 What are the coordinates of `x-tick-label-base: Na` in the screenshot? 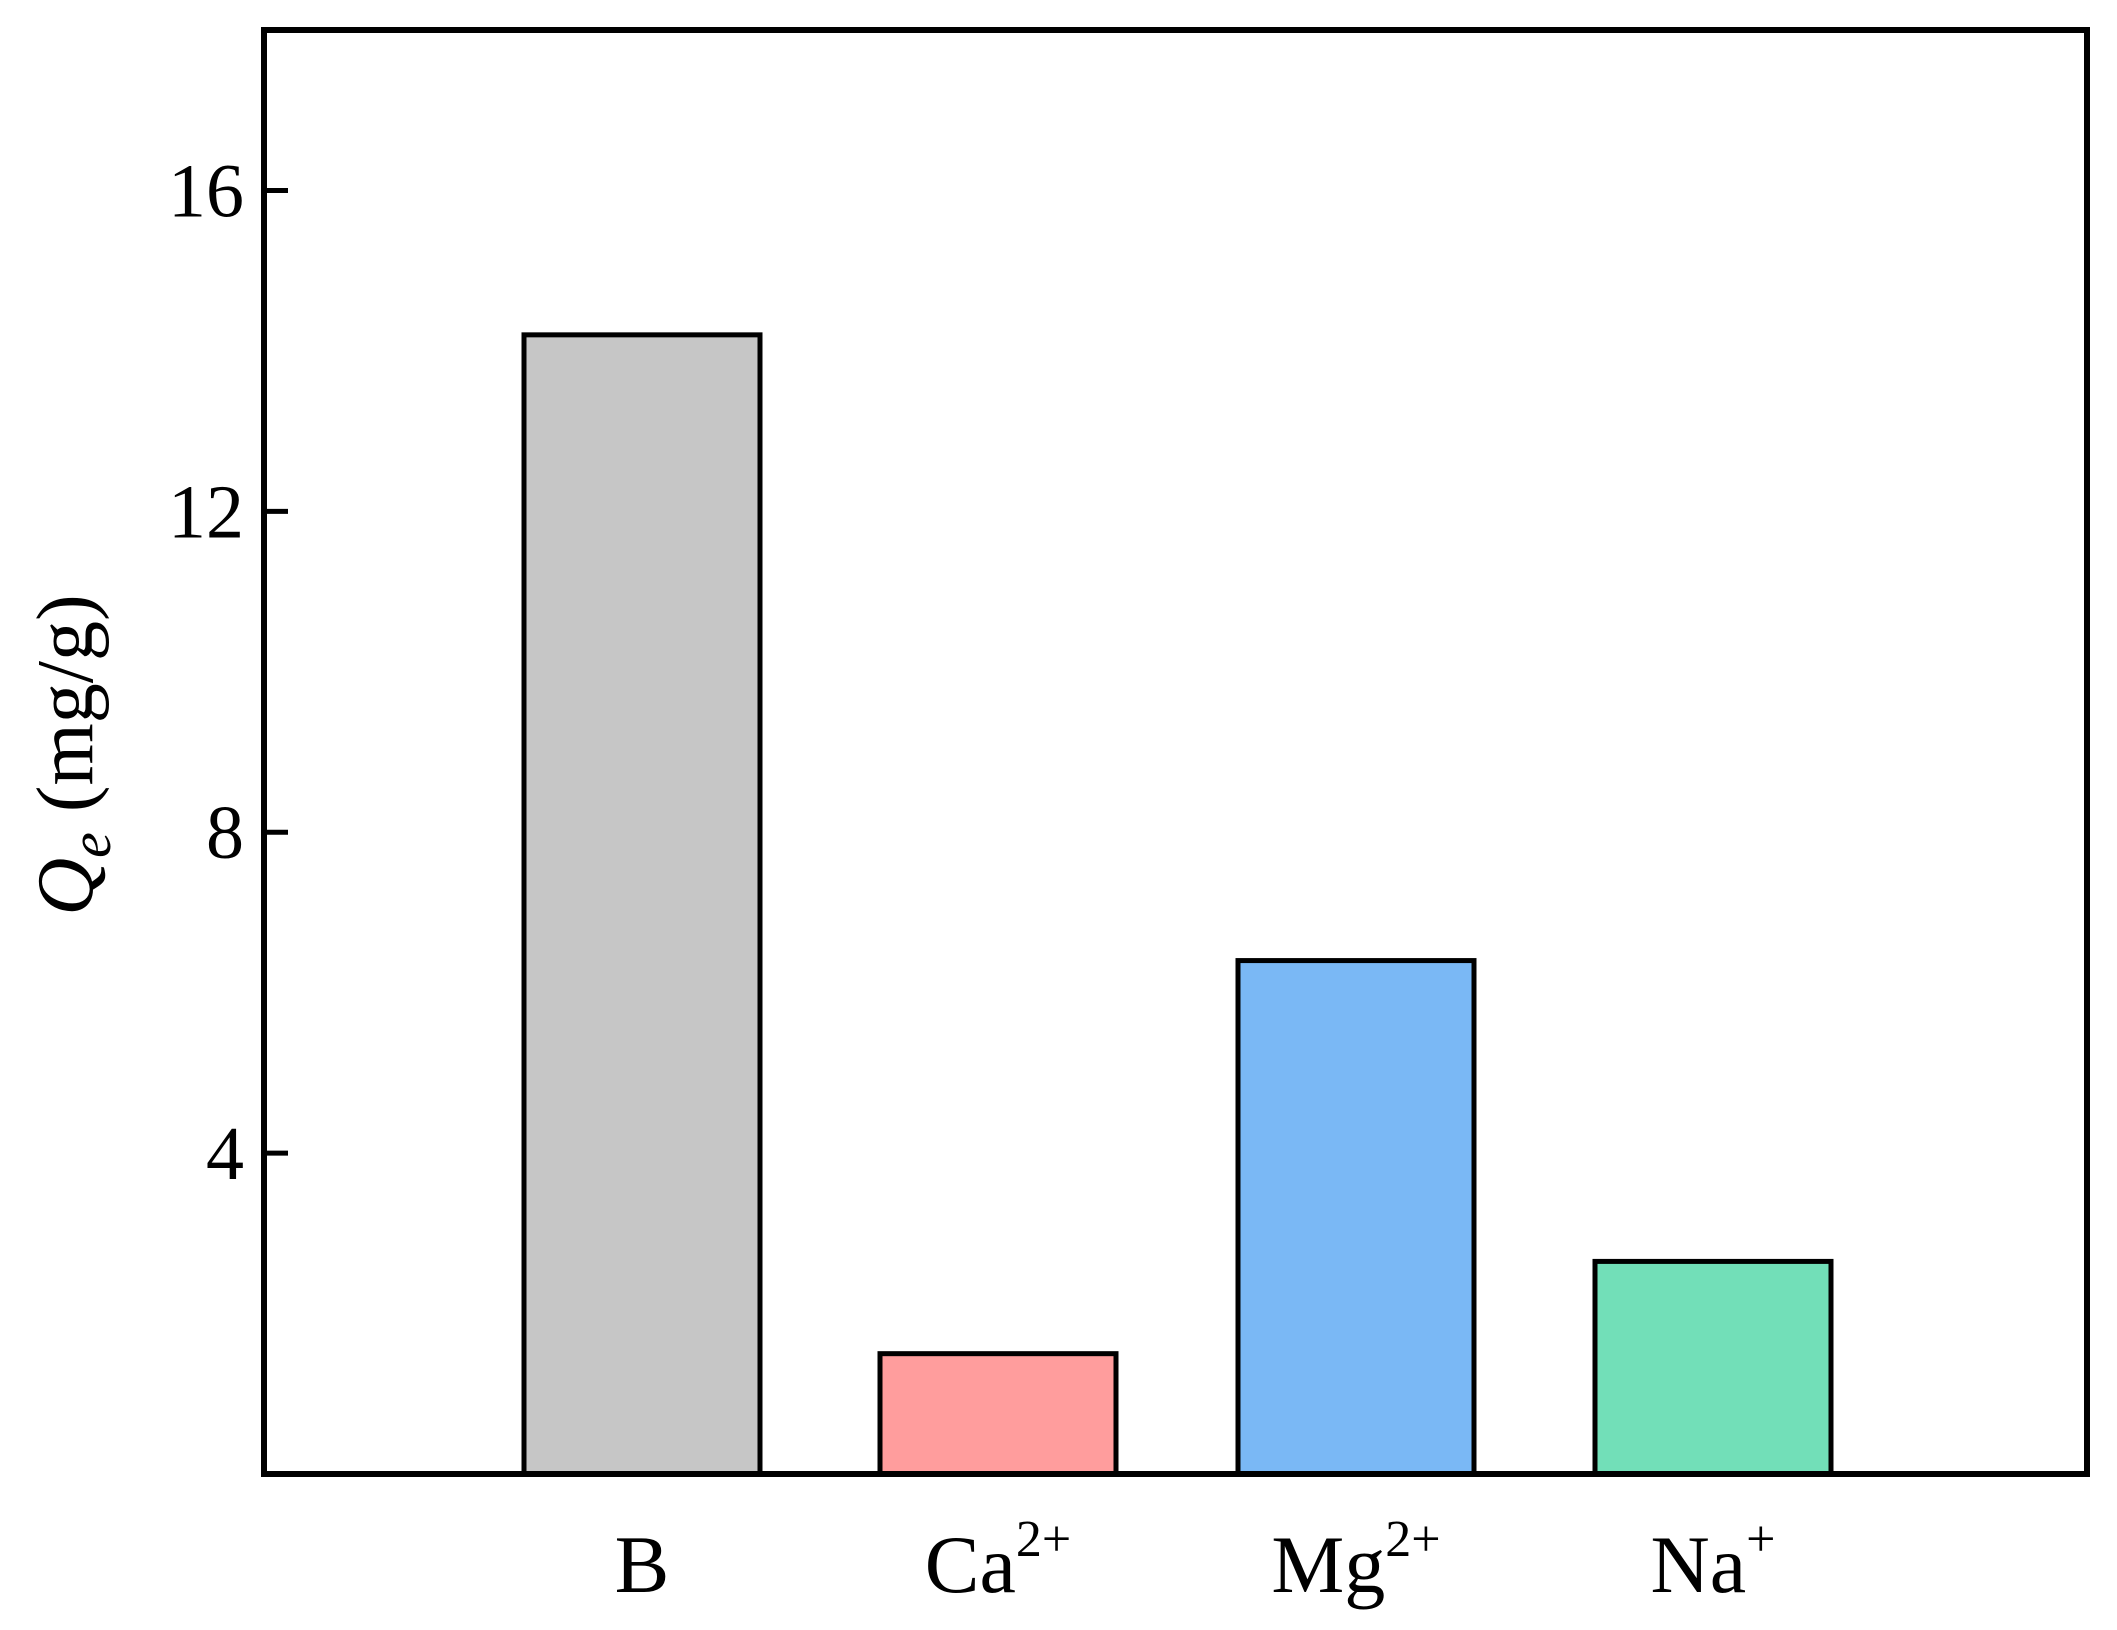 It's located at (1699, 1564).